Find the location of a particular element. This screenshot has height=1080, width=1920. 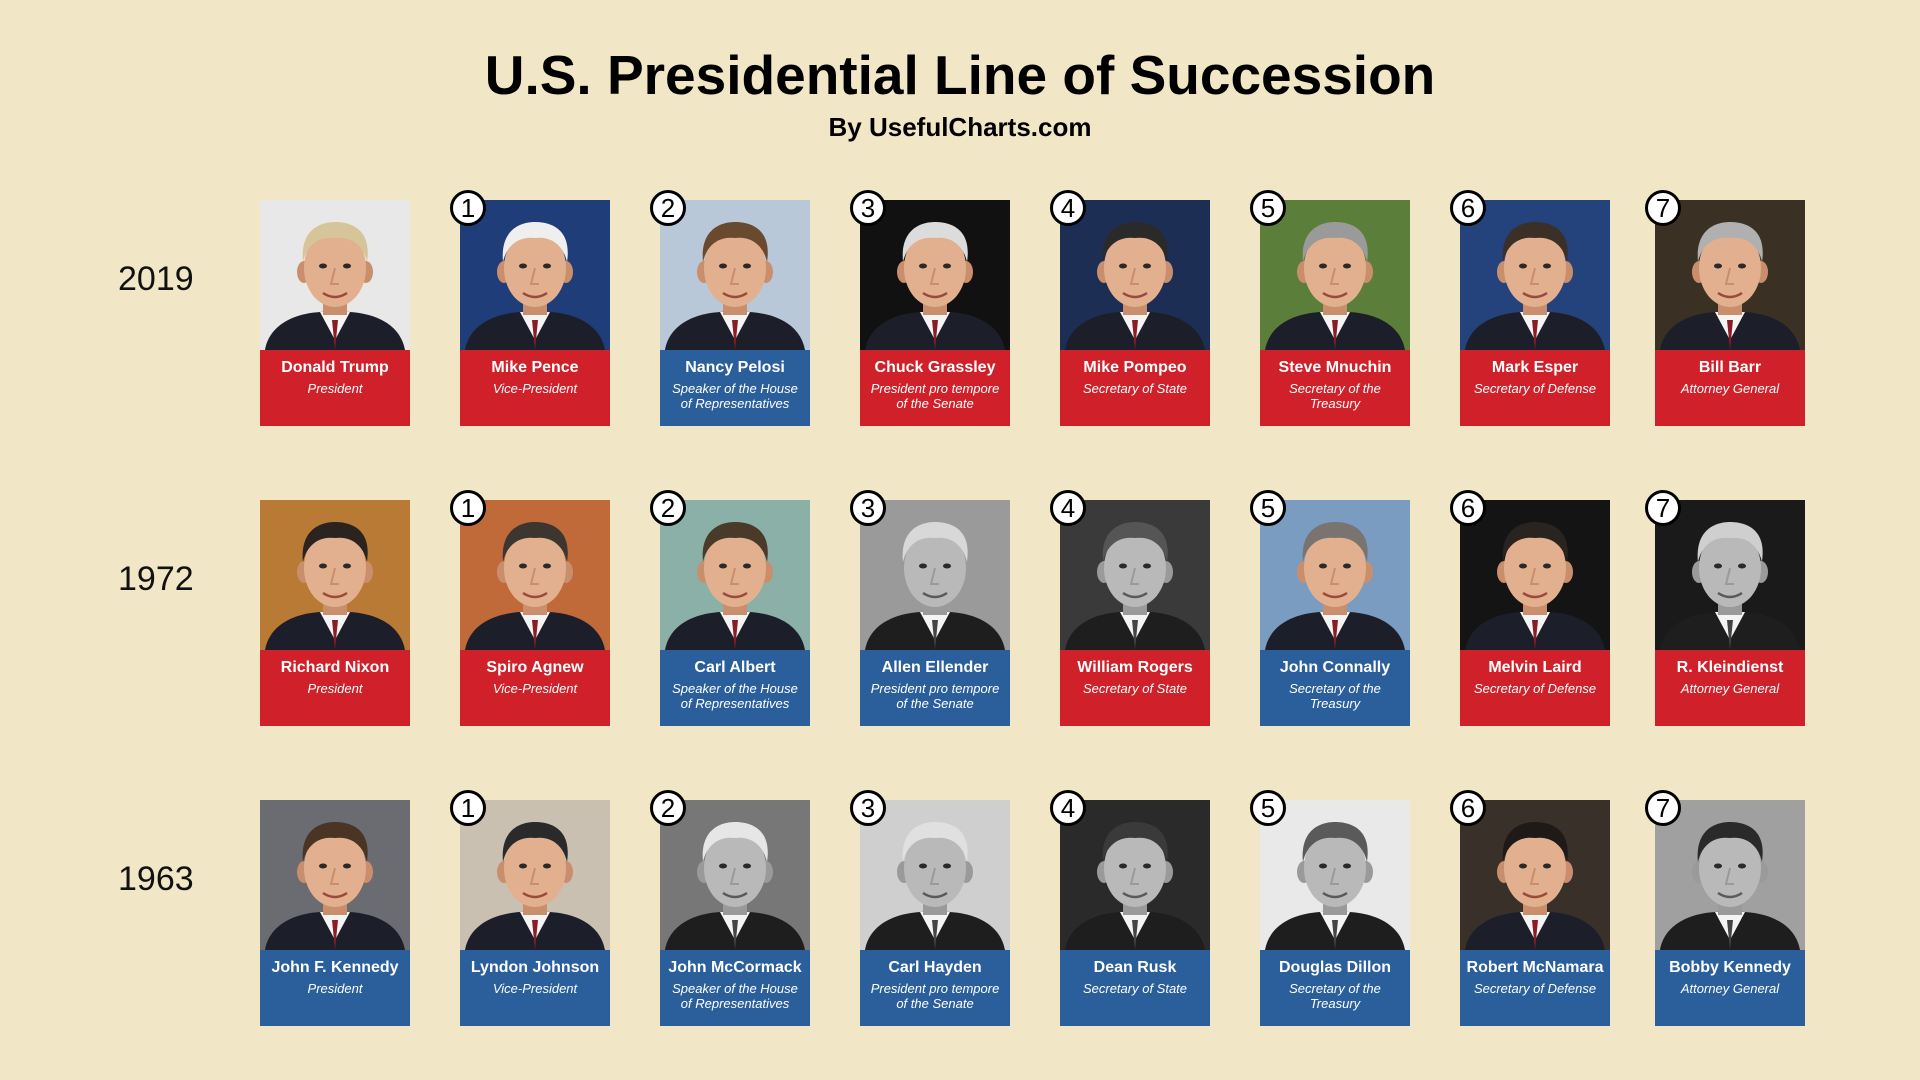

official-label: Steve Mnuchin Secretary of the Treasury is located at coordinates (1335, 388).